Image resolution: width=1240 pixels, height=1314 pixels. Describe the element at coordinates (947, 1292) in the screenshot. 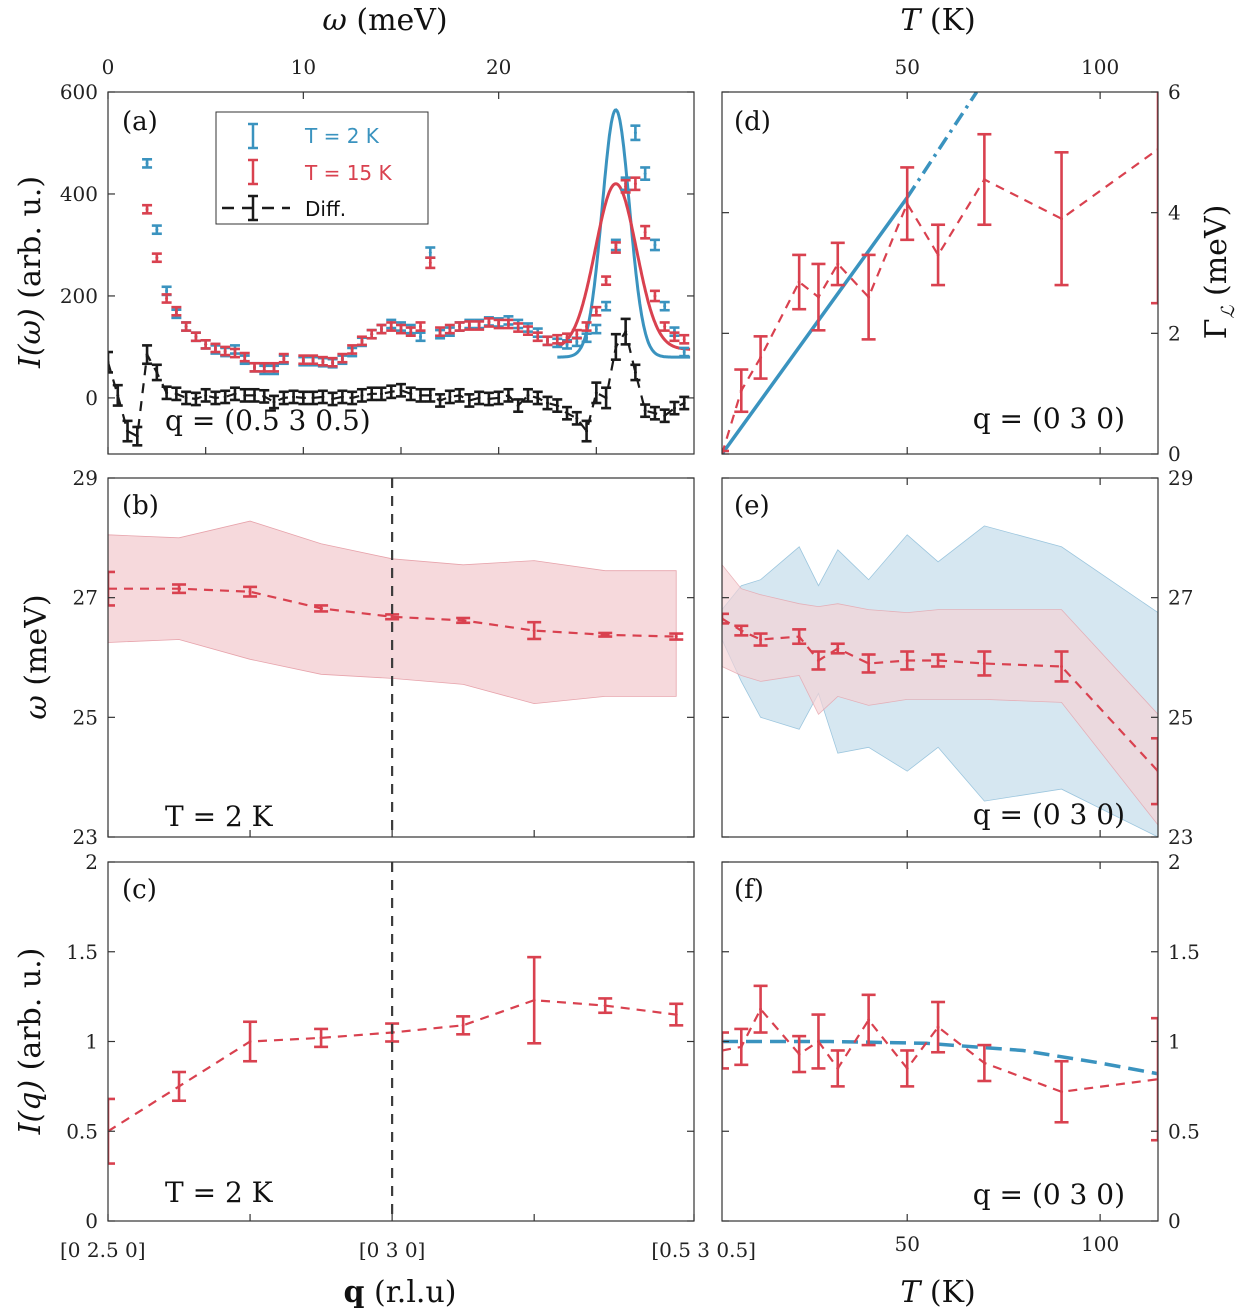

I see `bottom-xlabel-t-unit: (K)` at that location.